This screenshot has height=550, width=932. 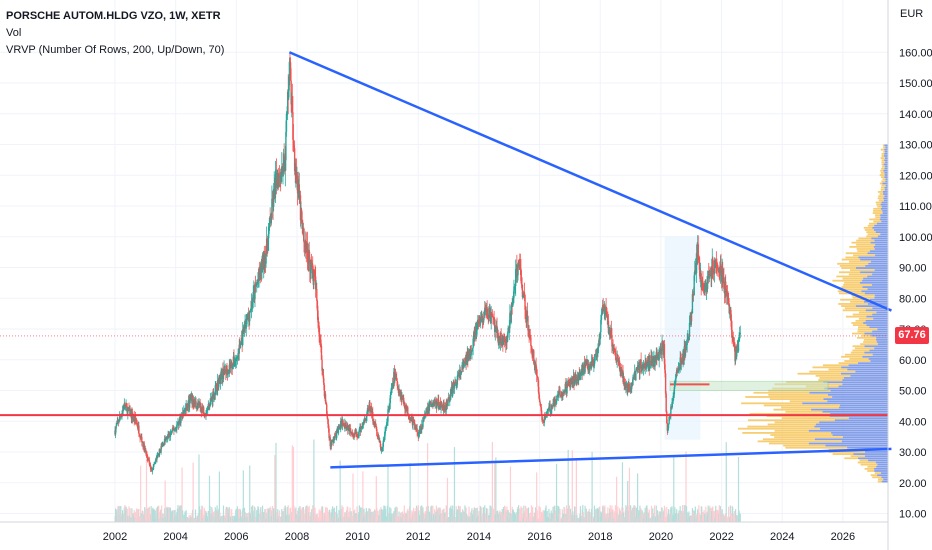 I want to click on trendline-support, so click(x=611, y=458).